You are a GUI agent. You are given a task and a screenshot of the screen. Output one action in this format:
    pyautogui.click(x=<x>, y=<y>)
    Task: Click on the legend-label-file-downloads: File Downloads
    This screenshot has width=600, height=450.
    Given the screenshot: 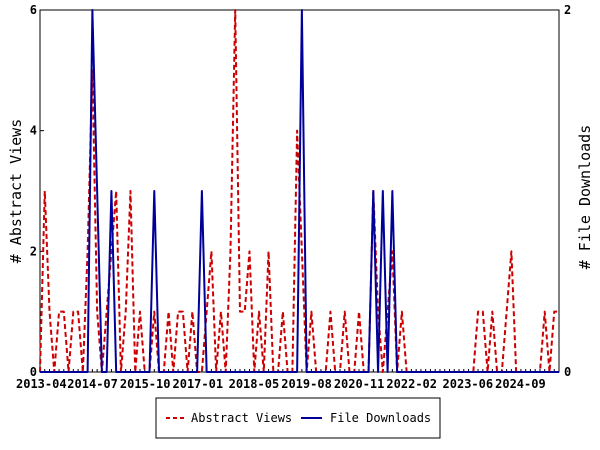 What is the action you would take?
    pyautogui.click(x=380, y=418)
    